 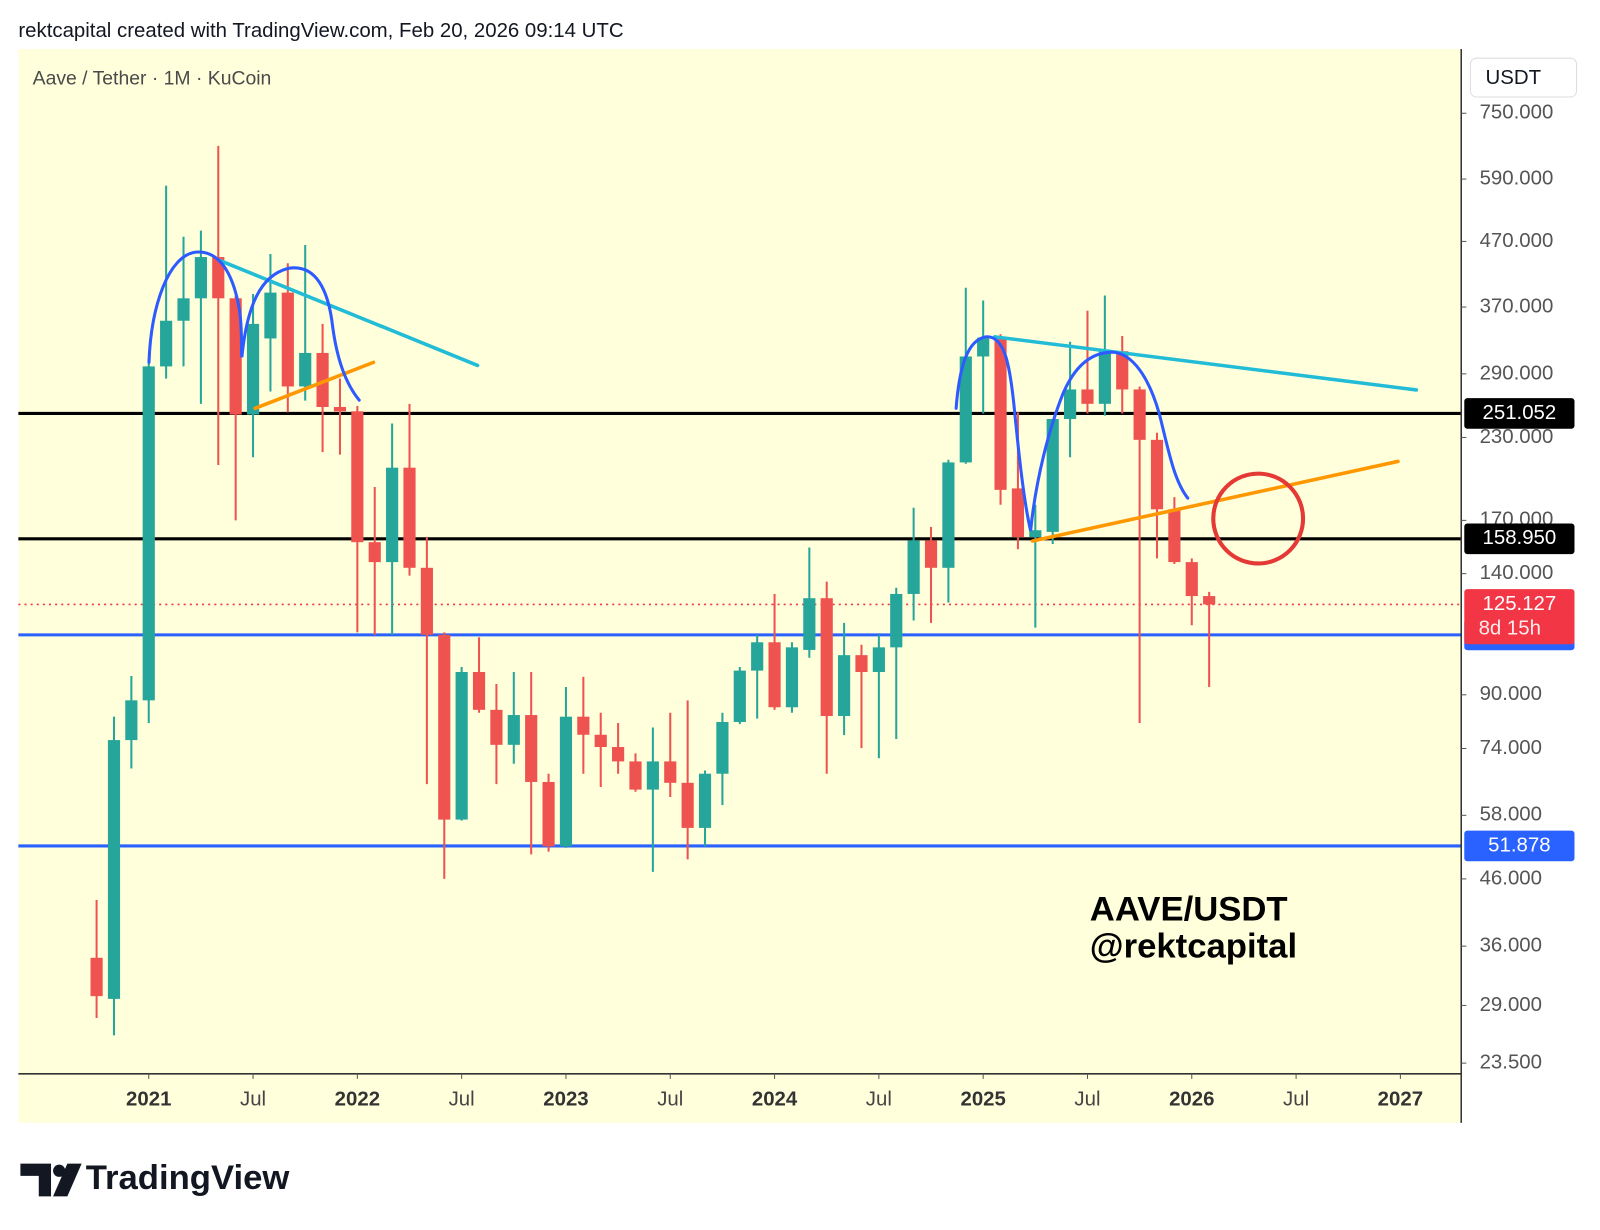 I want to click on last-price-box, so click(x=1519, y=617).